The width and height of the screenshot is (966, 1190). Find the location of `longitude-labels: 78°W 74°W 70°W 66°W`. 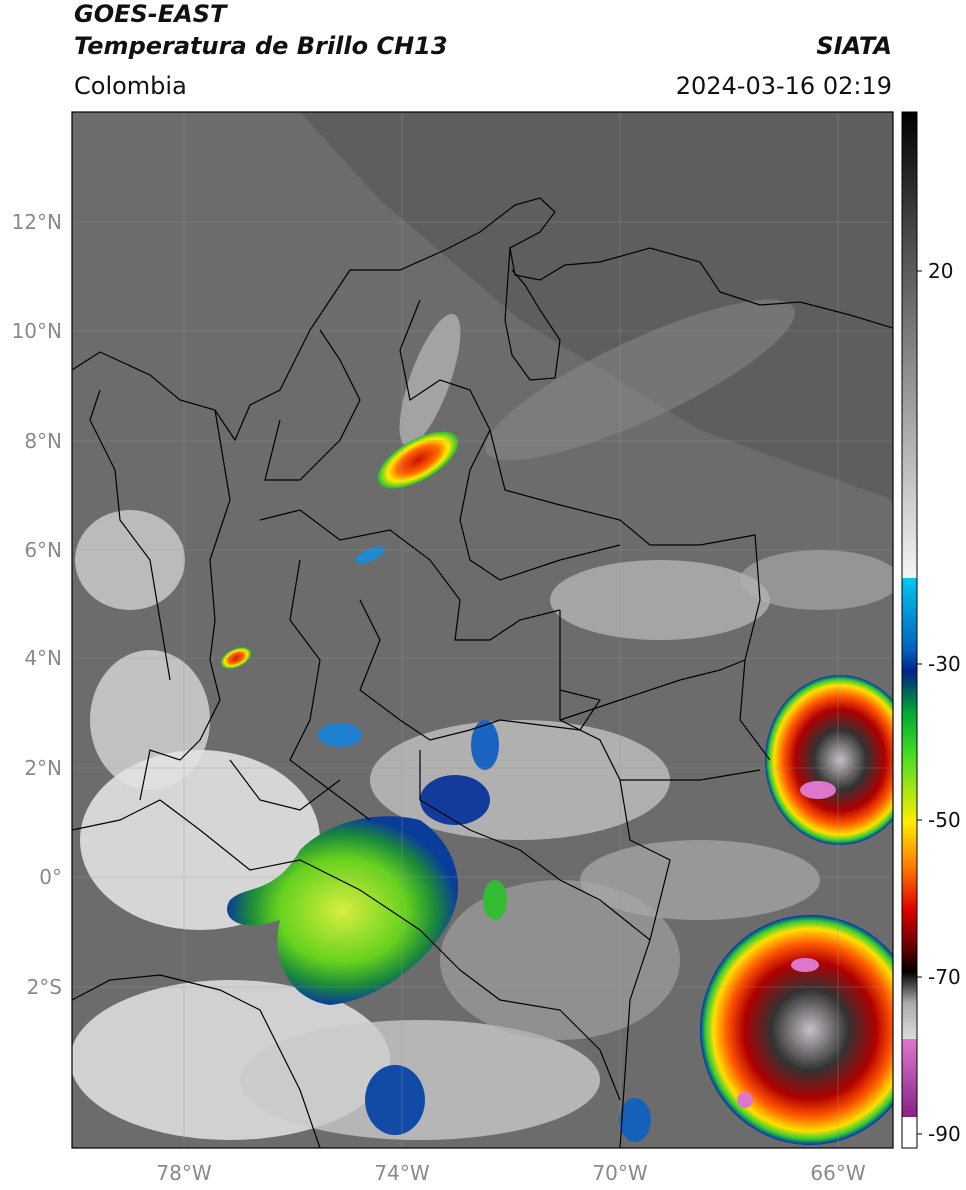

longitude-labels: 78°W 74°W 70°W 66°W is located at coordinates (510, 1173).